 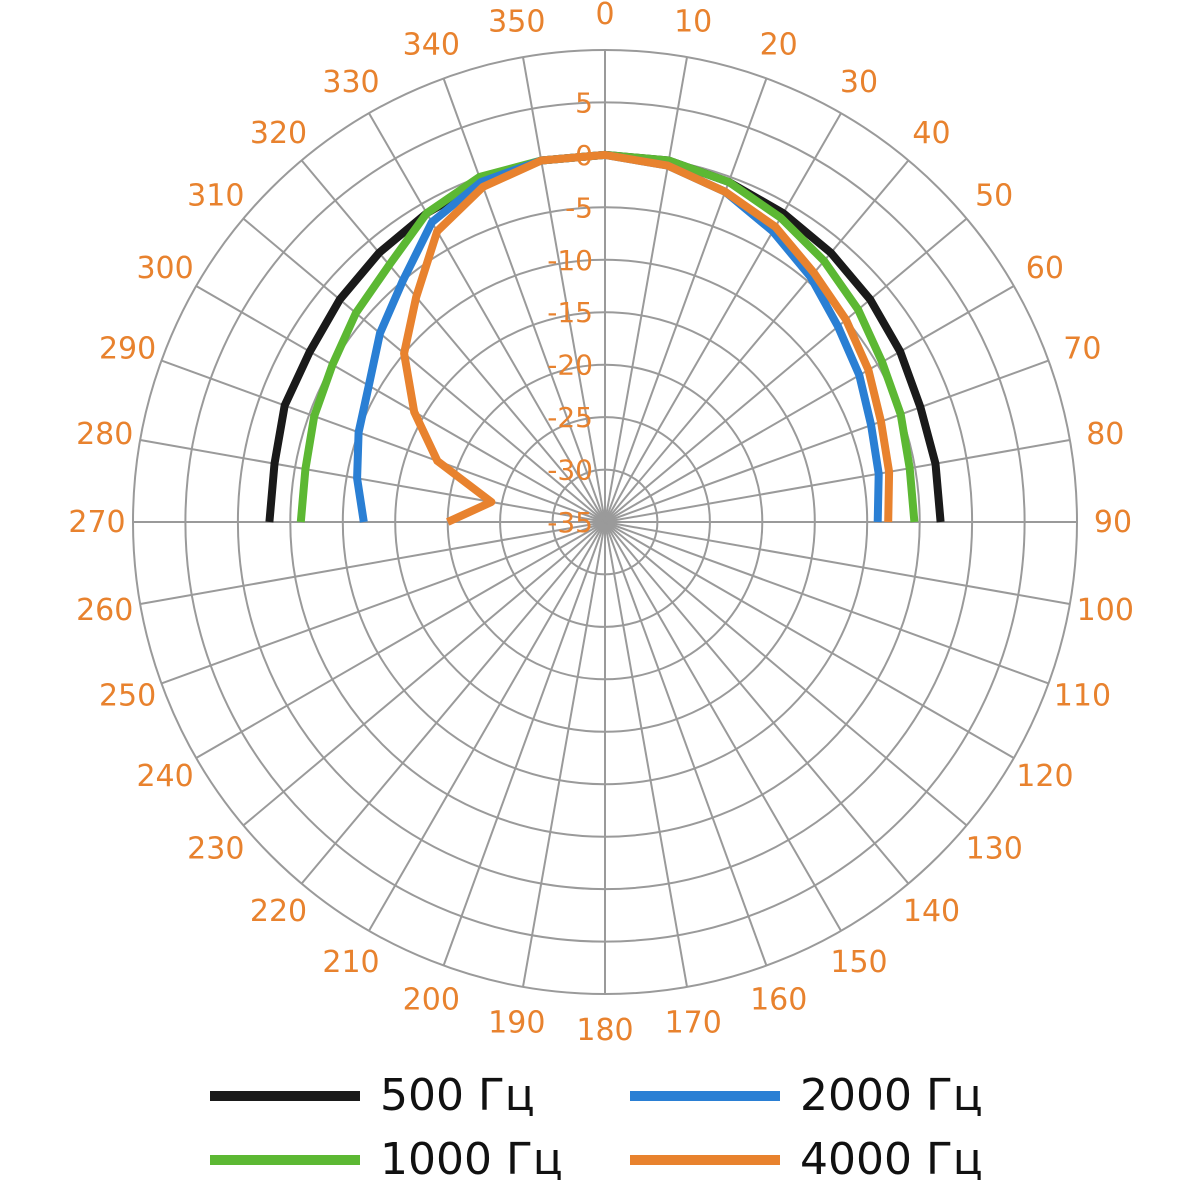 I want to click on angle-tick-label: 270, so click(x=96, y=522).